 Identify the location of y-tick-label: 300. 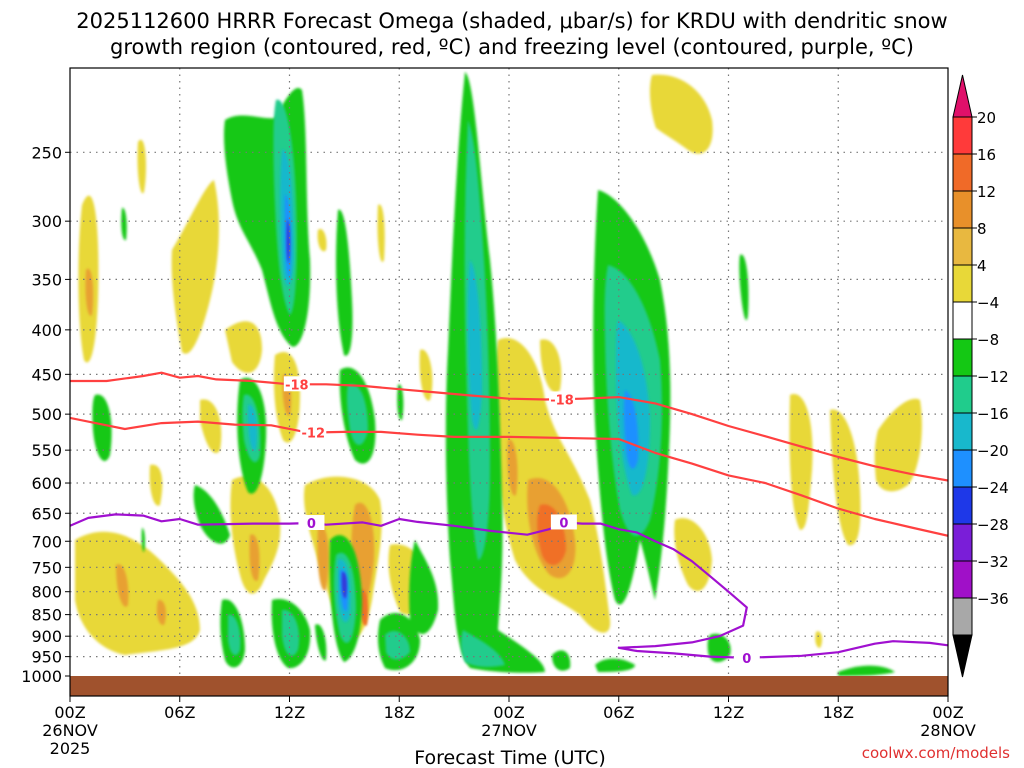
(46, 221).